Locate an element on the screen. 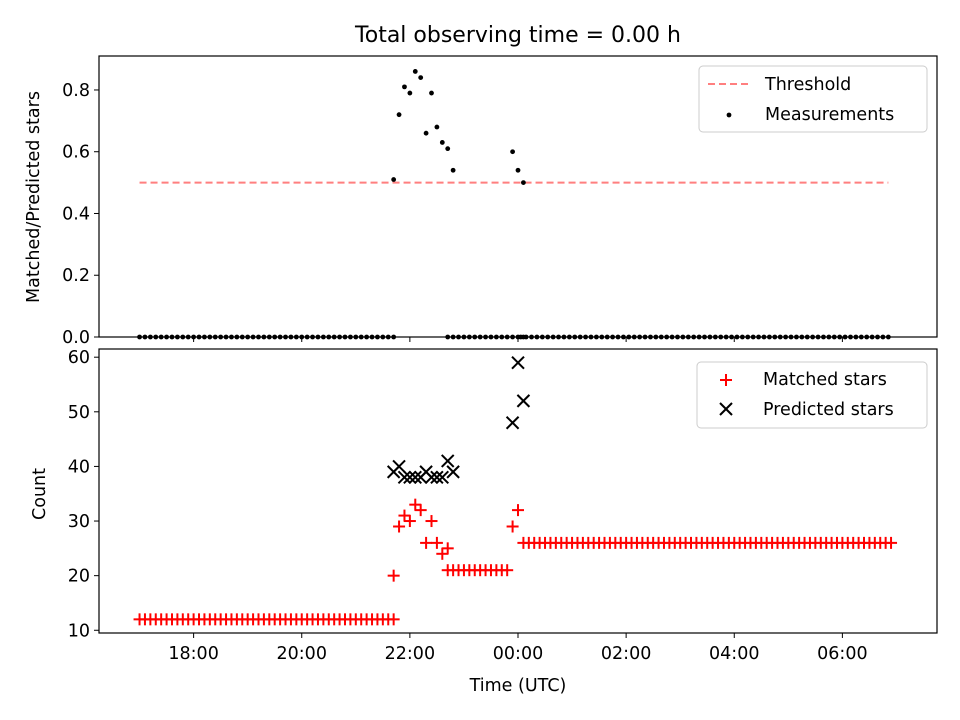  legend-predicted-label: Predicted stars is located at coordinates (828, 410).